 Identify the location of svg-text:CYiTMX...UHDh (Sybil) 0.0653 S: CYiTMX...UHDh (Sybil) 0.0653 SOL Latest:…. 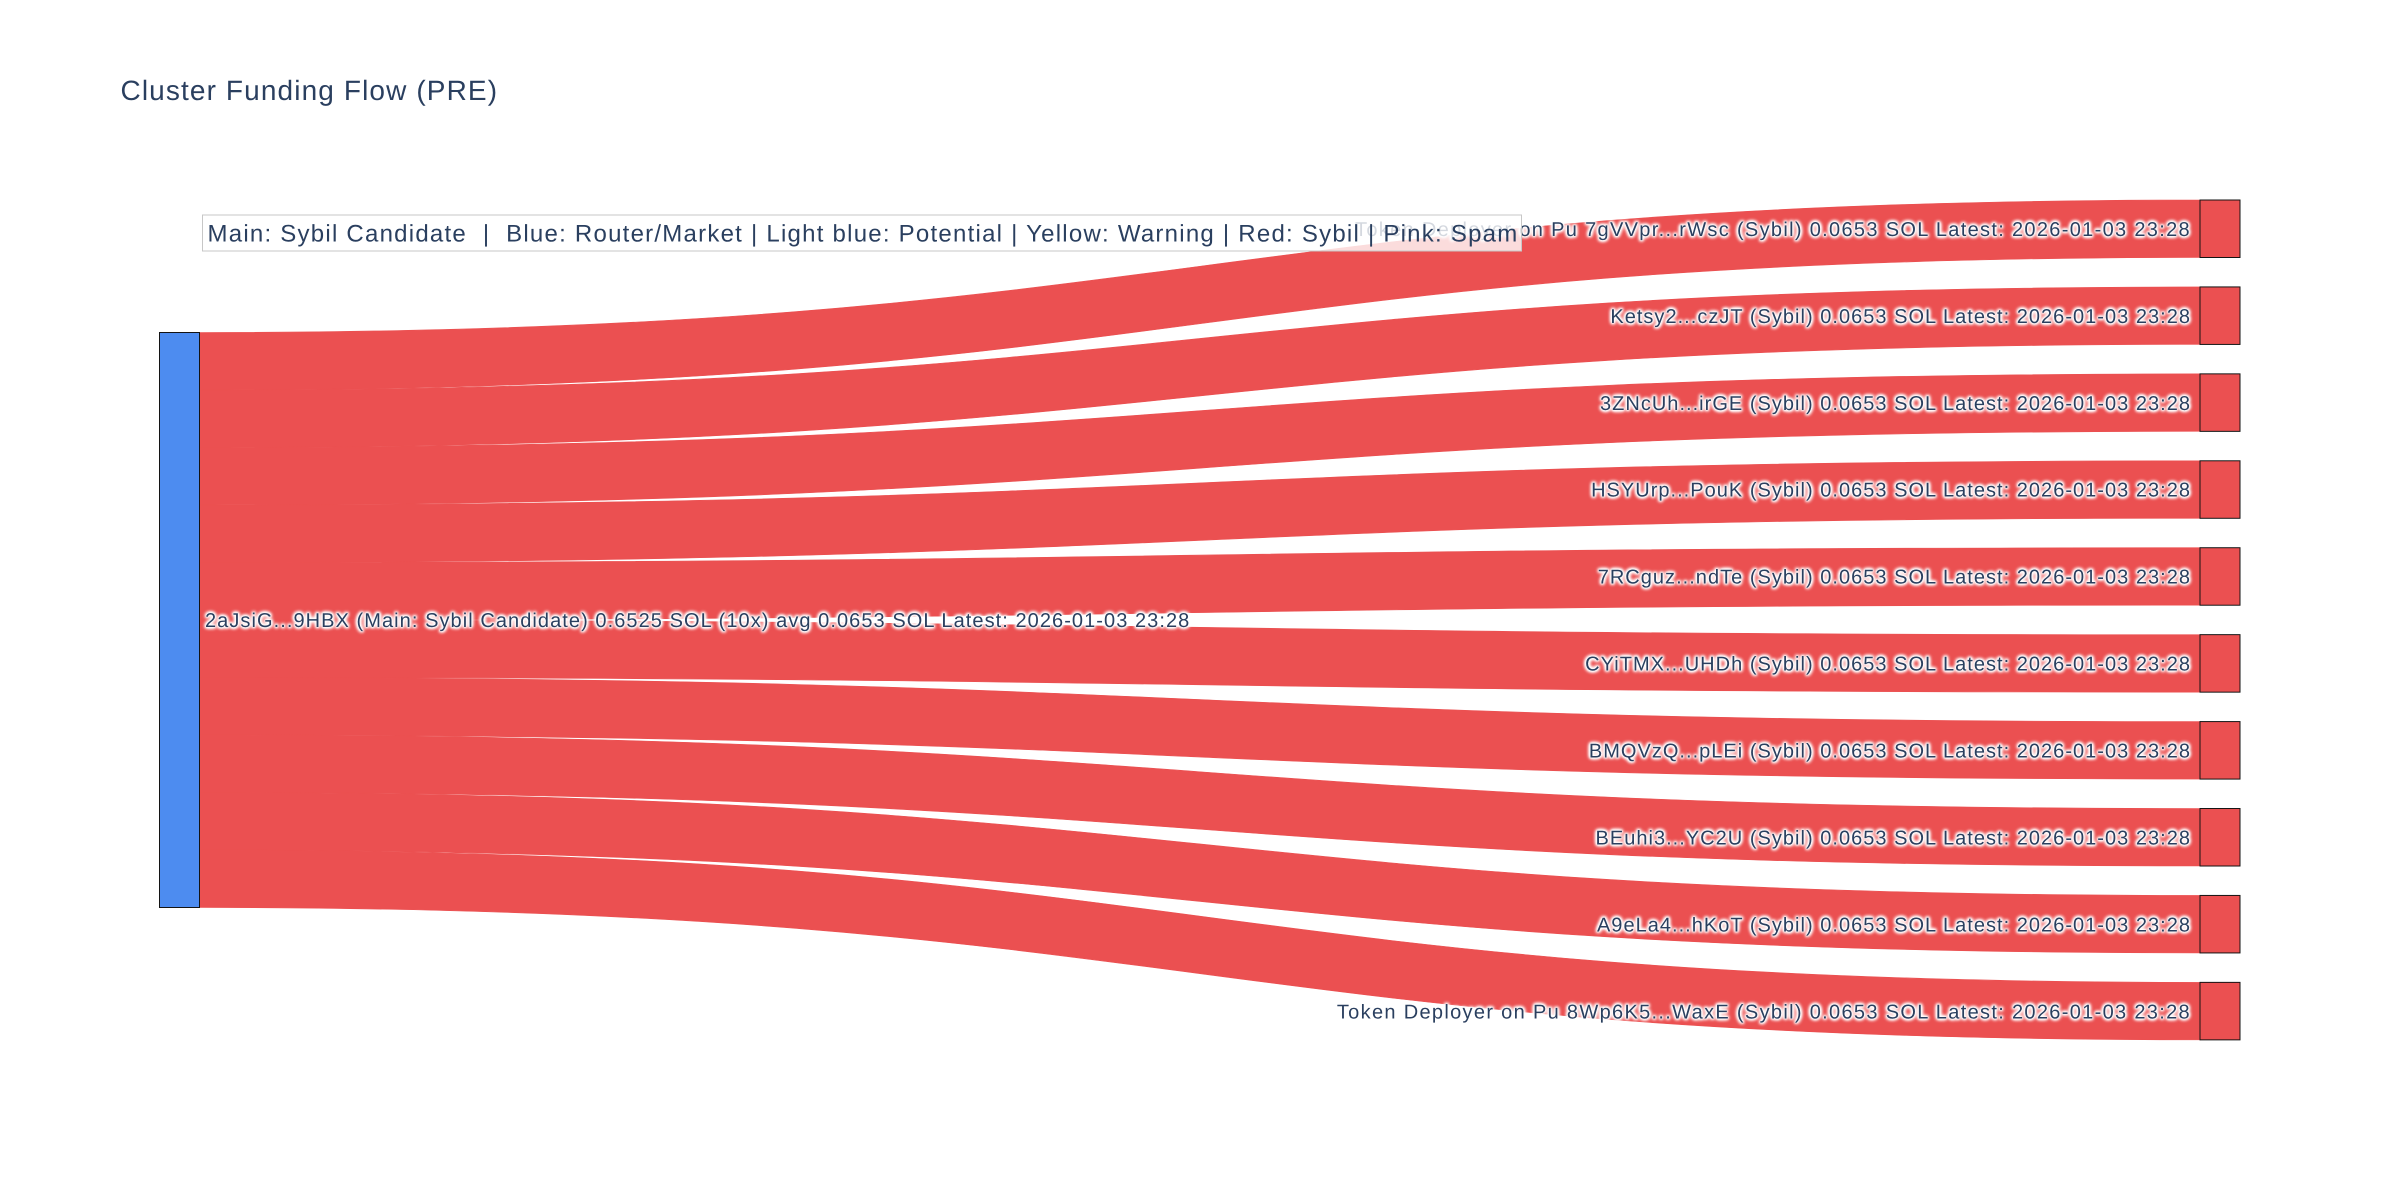
(1888, 665).